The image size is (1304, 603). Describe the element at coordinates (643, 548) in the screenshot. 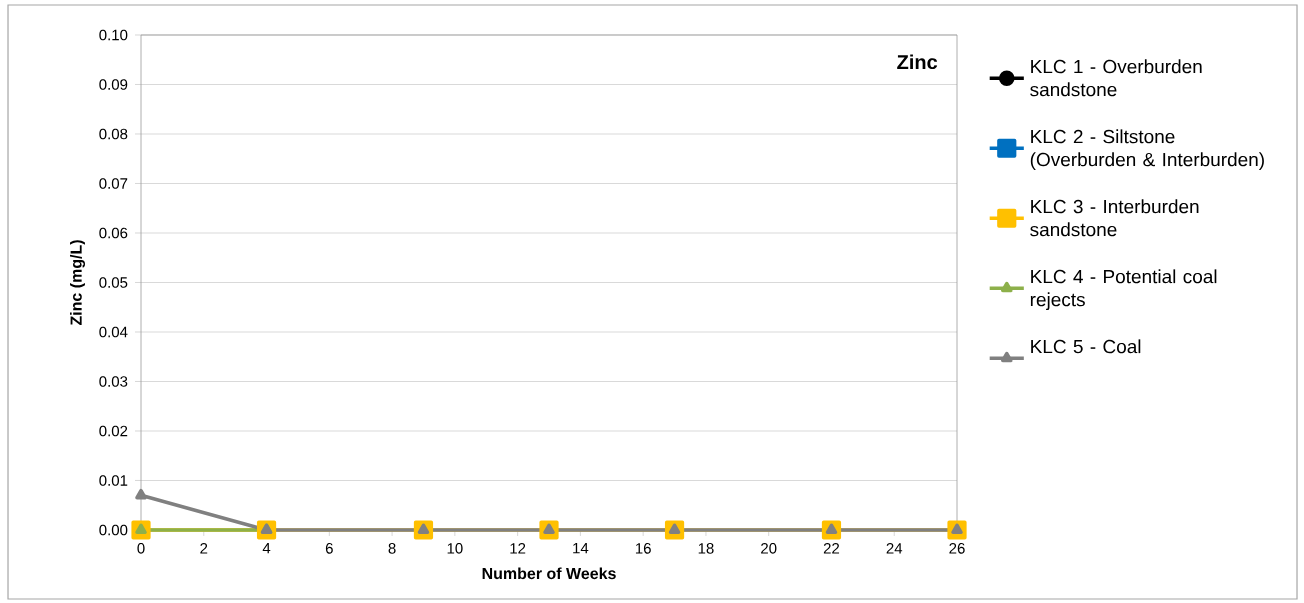

I see `x-tick-label: 16` at that location.